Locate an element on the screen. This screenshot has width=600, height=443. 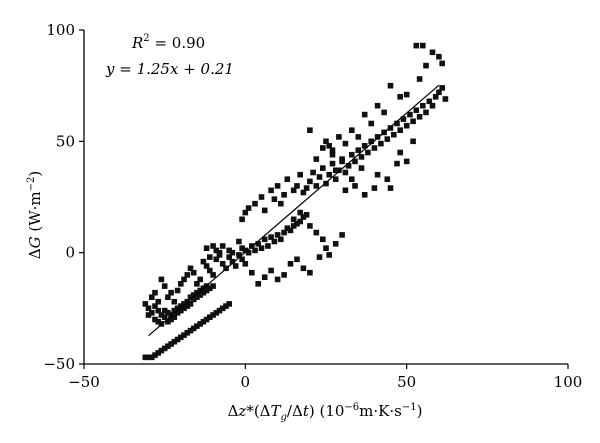
x-axis-ticks: −50 0 50 100 is located at coordinates (325, 377).